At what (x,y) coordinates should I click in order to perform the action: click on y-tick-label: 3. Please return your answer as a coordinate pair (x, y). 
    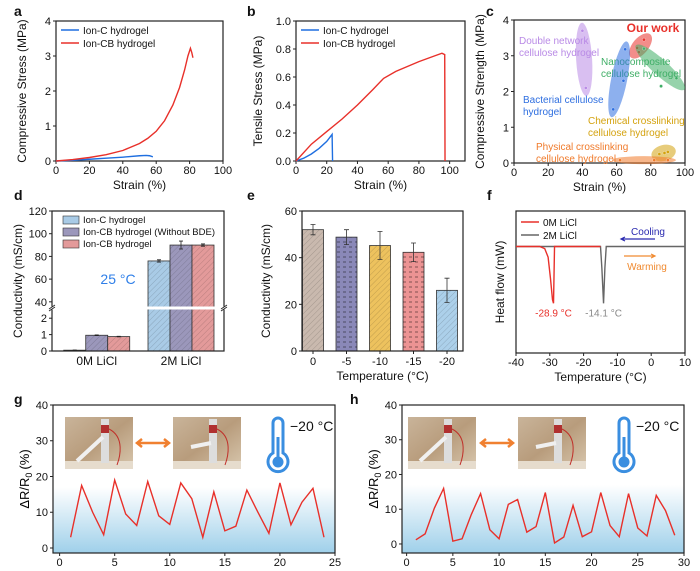
    Looking at the image, I should click on (506, 57).